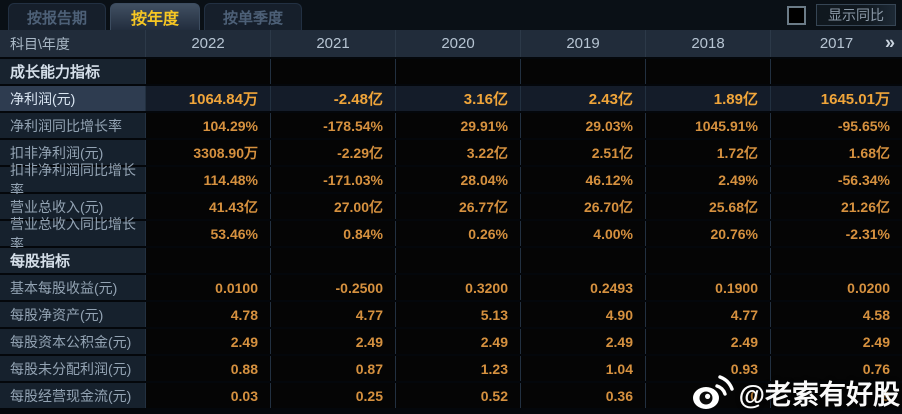 Image resolution: width=902 pixels, height=414 pixels. I want to click on year-label: 2022, so click(208, 43).